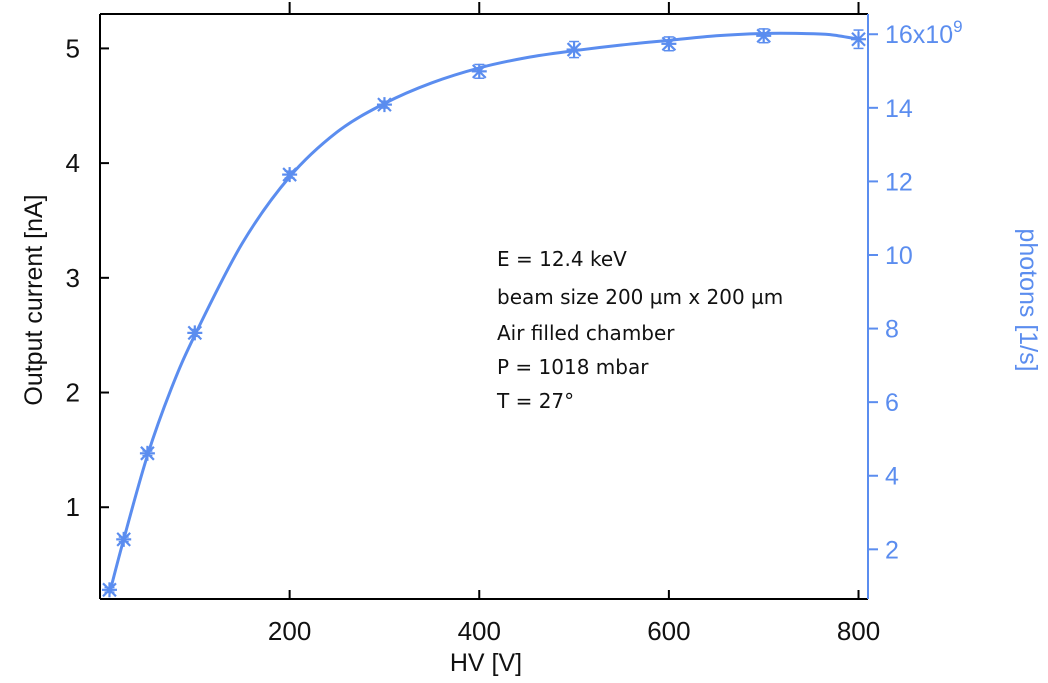 The image size is (1048, 683). Describe the element at coordinates (924, 33) in the screenshot. I see `y2-tick-label: 16x109` at that location.